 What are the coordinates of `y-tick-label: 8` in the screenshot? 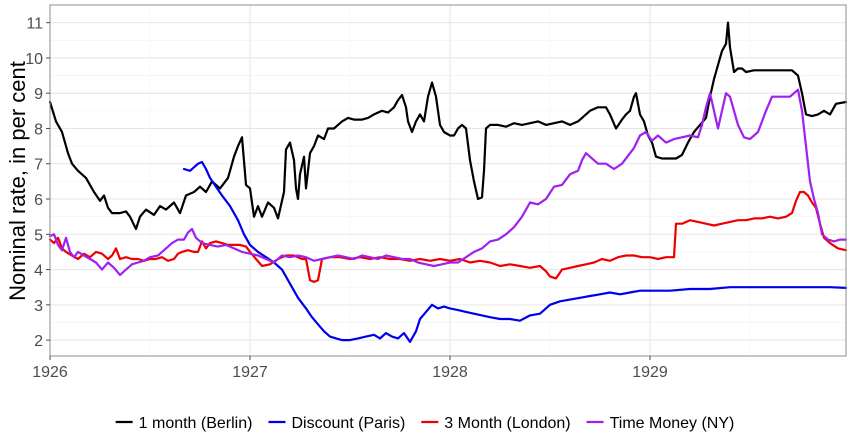 It's located at (38, 129).